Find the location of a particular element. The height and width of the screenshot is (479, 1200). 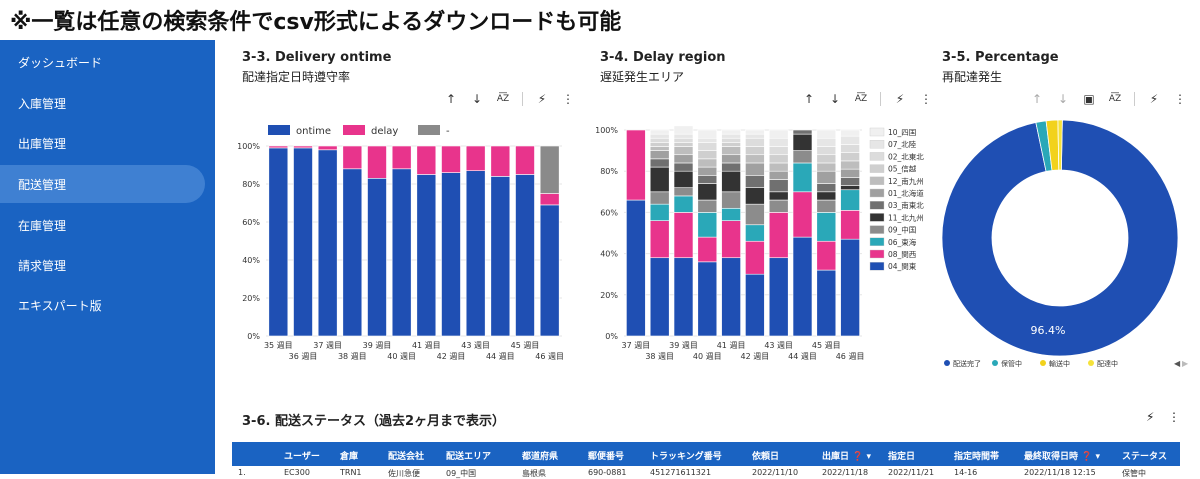

column-header: 都道府県 is located at coordinates (540, 457).